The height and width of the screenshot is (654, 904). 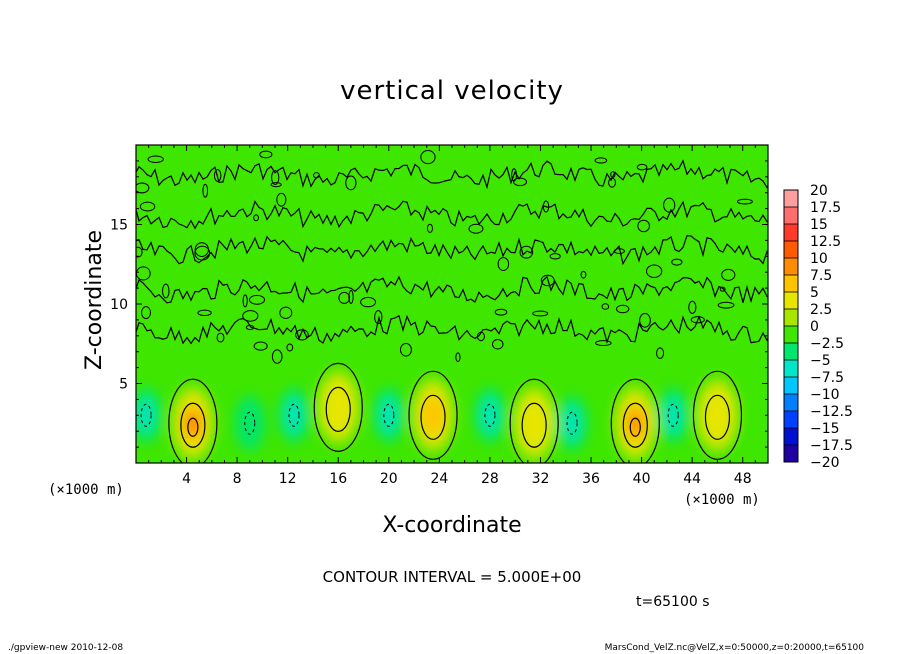 What do you see at coordinates (819, 191) in the screenshot?
I see `colorbar-label: 20` at bounding box center [819, 191].